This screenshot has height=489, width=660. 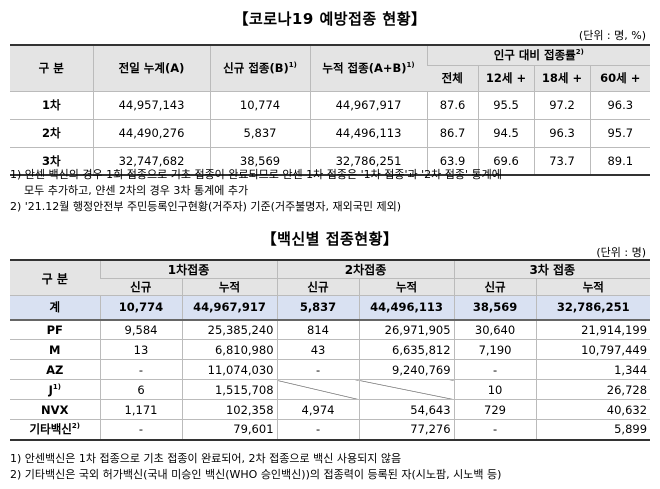 I want to click on cell-d2-cum-na, so click(x=406, y=389).